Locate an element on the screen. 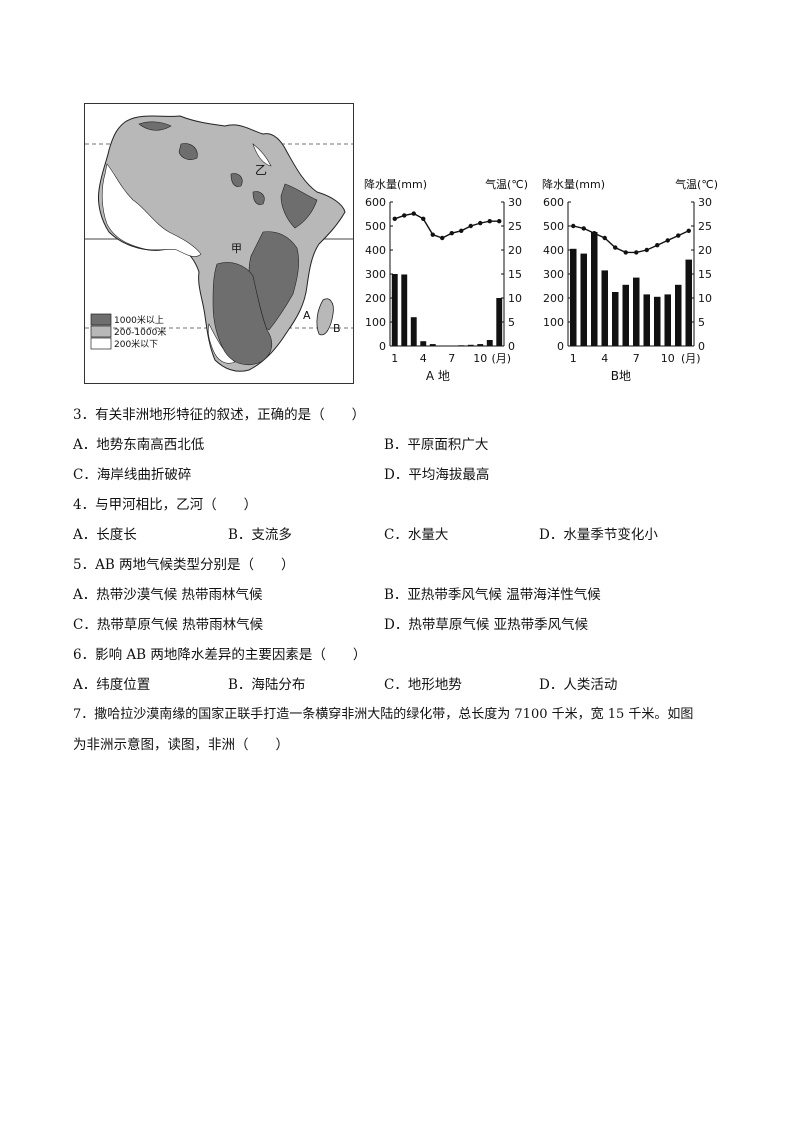 The width and height of the screenshot is (800, 1132). lowland-west is located at coordinates (151, 210).